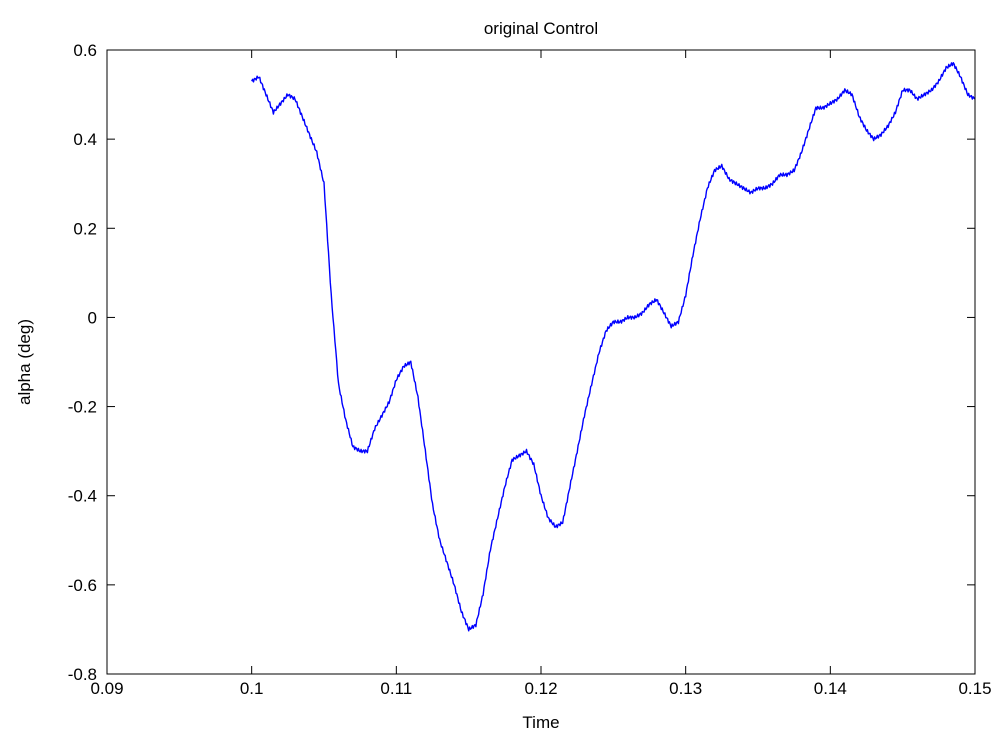 This screenshot has height=737, width=1003. Describe the element at coordinates (685, 688) in the screenshot. I see `x-tick-label: 0.13` at that location.